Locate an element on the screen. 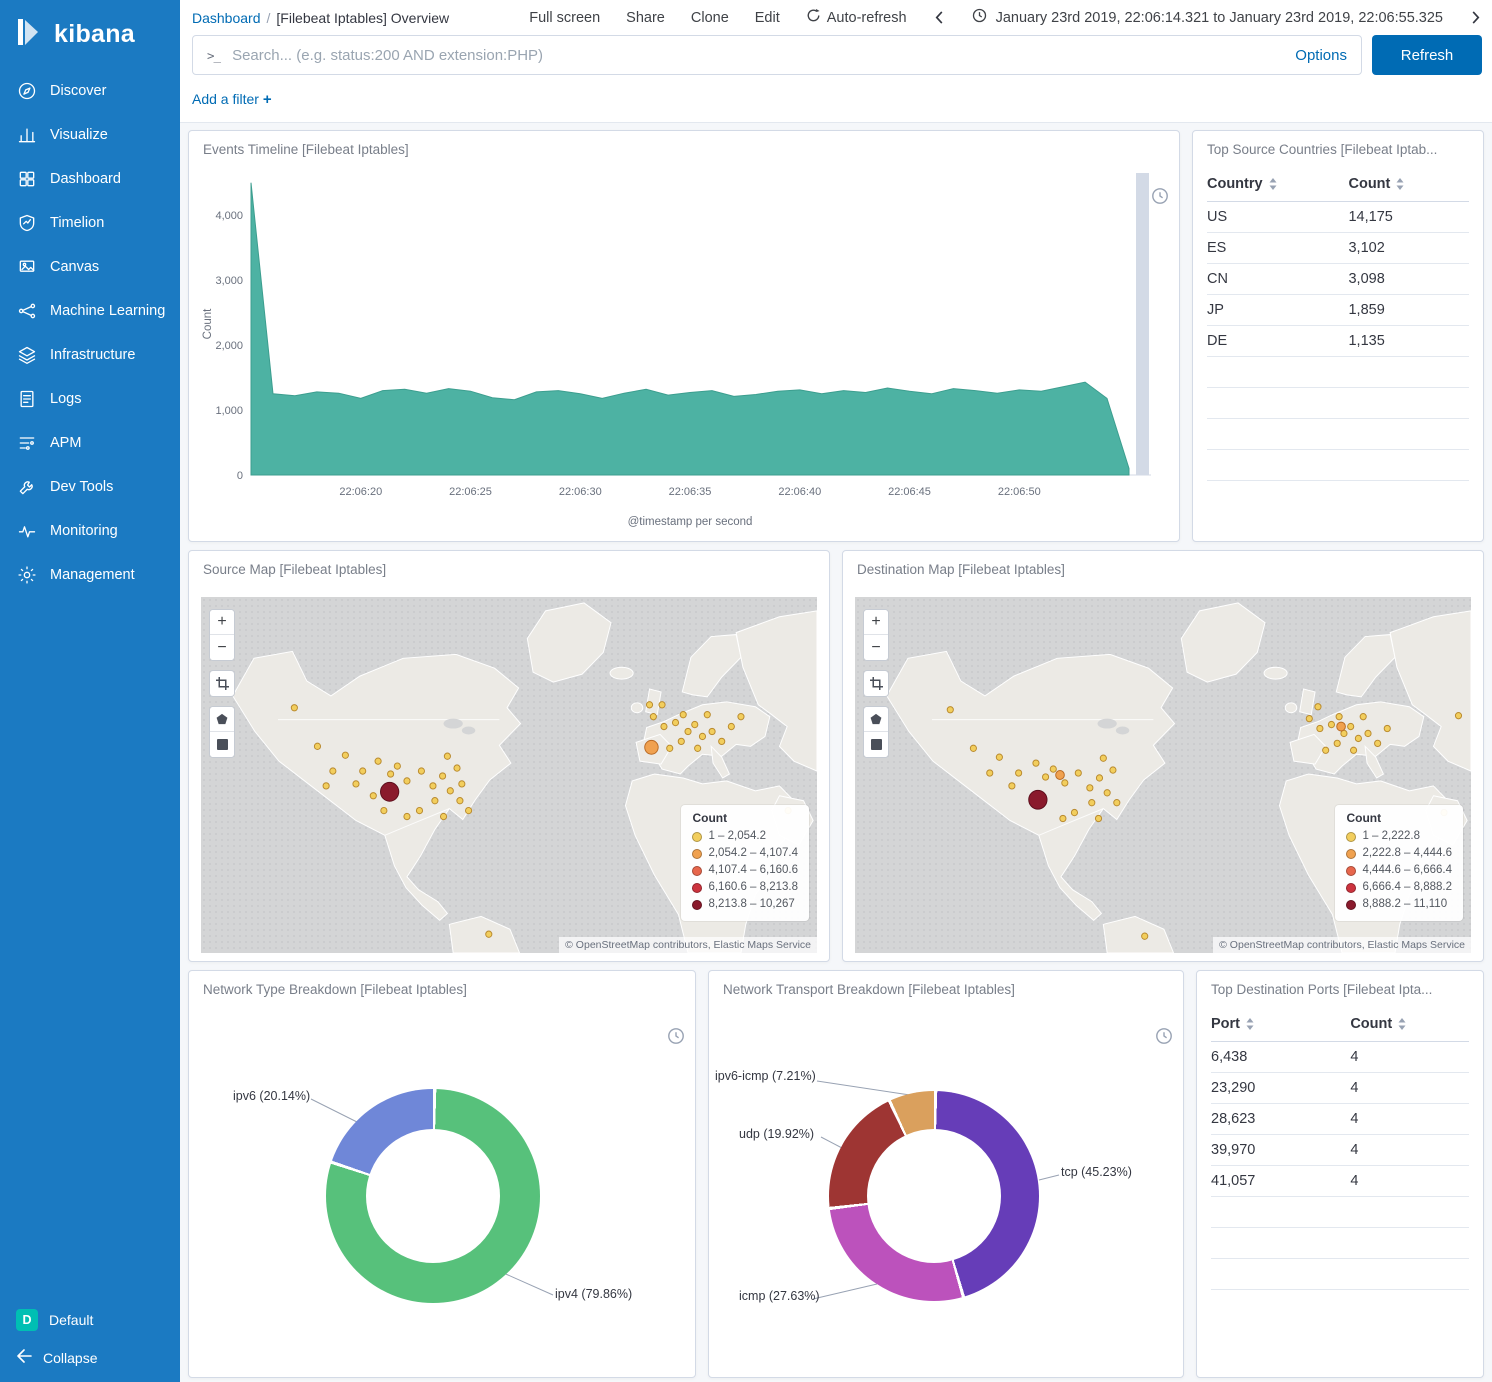  table-row: DE 1,135 is located at coordinates (1338, 341).